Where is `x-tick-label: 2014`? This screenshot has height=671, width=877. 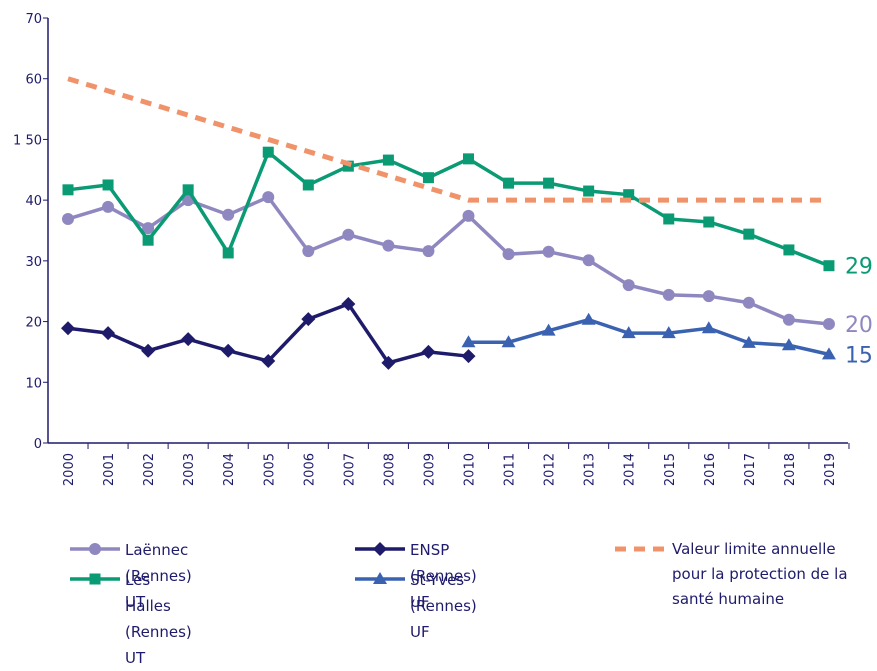 x-tick-label: 2014 is located at coordinates (630, 469).